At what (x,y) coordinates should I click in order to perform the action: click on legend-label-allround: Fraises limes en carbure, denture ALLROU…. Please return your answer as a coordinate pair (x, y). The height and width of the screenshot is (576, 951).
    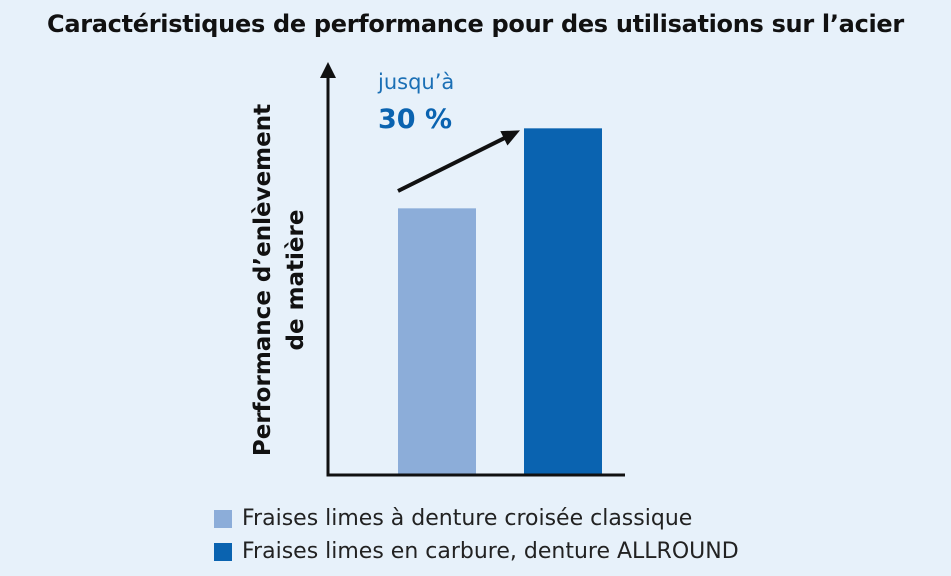
    Looking at the image, I should click on (490, 551).